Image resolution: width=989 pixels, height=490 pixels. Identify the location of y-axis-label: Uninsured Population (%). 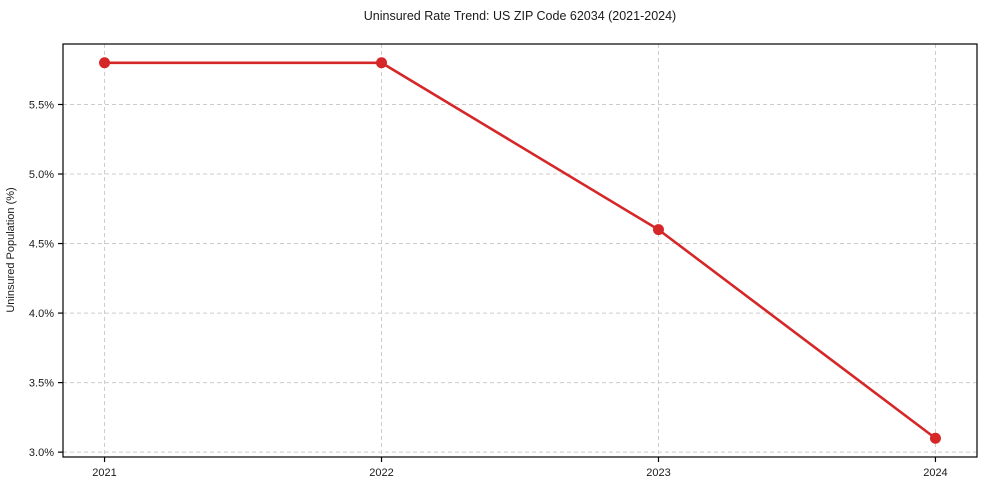
(11, 249).